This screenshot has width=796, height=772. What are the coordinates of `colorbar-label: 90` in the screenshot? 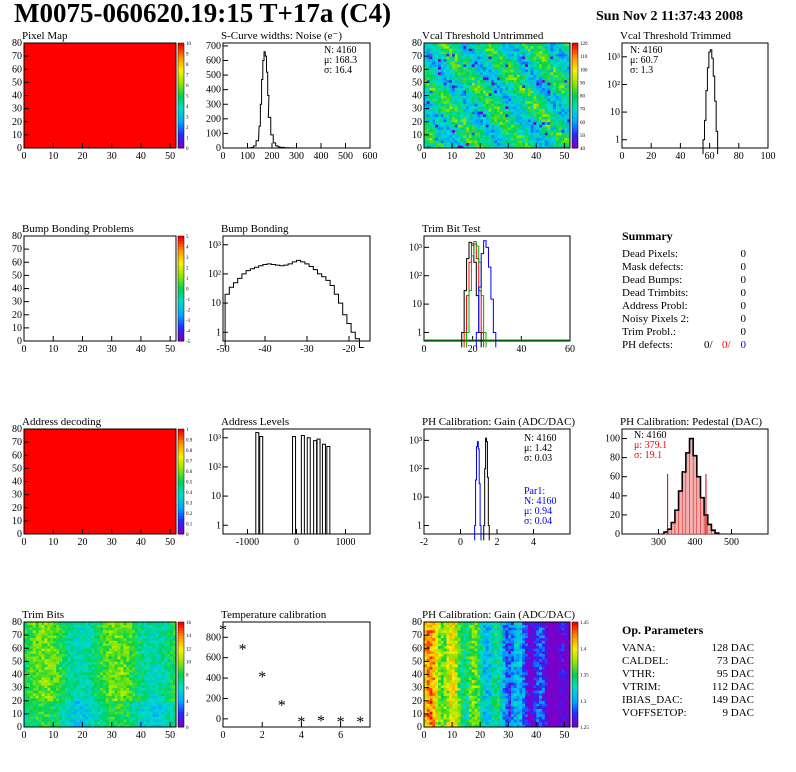 It's located at (583, 83).